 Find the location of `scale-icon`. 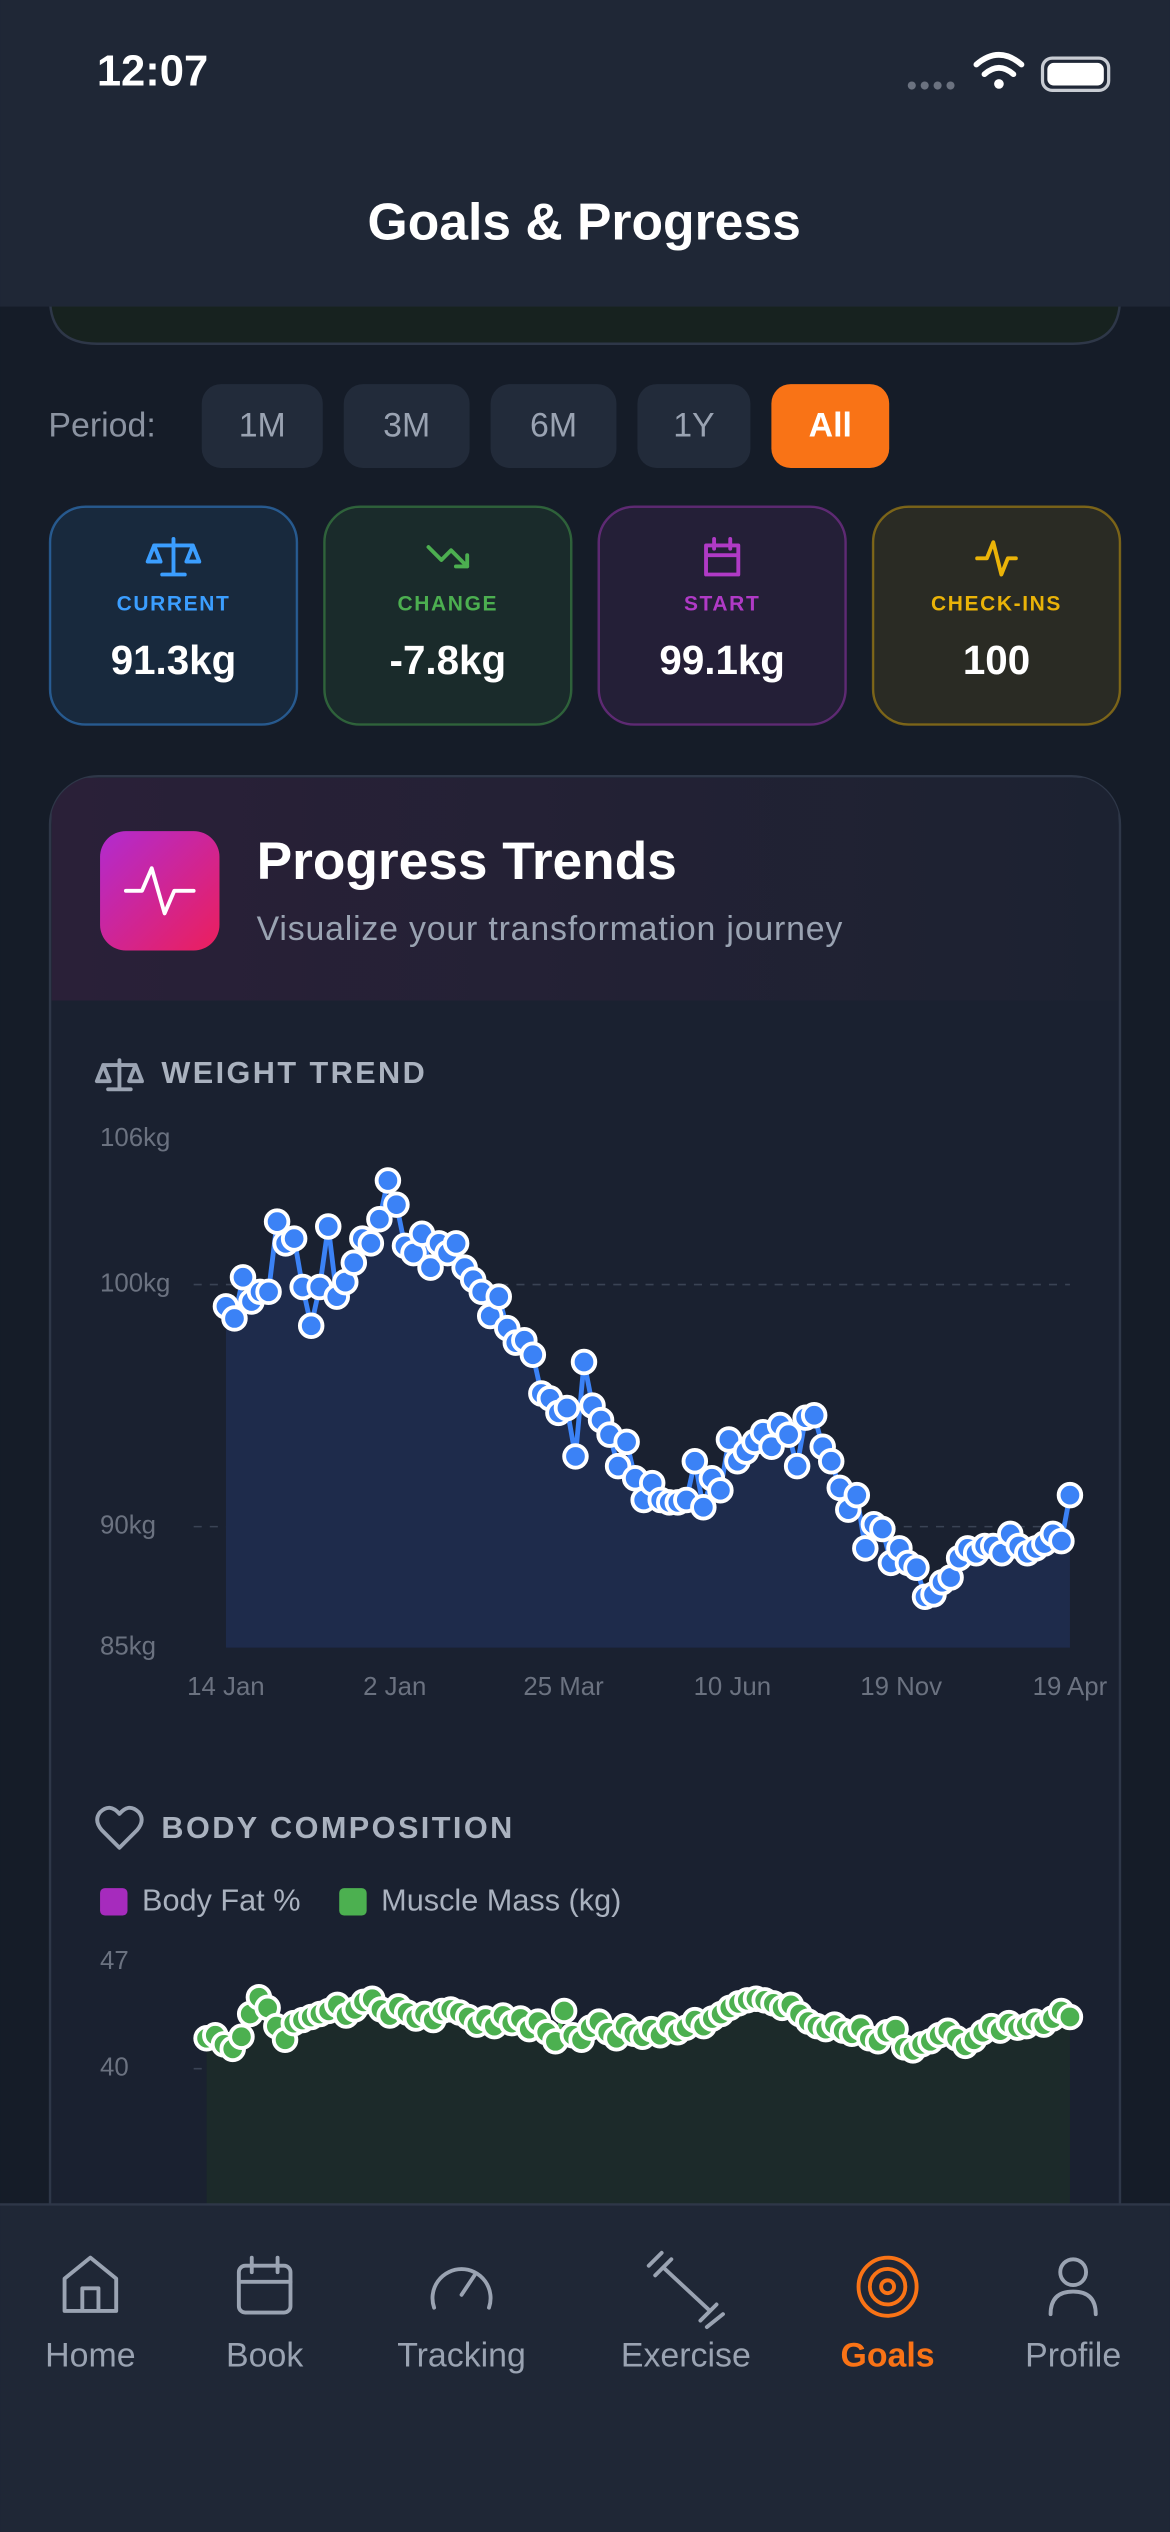

scale-icon is located at coordinates (119, 1075).